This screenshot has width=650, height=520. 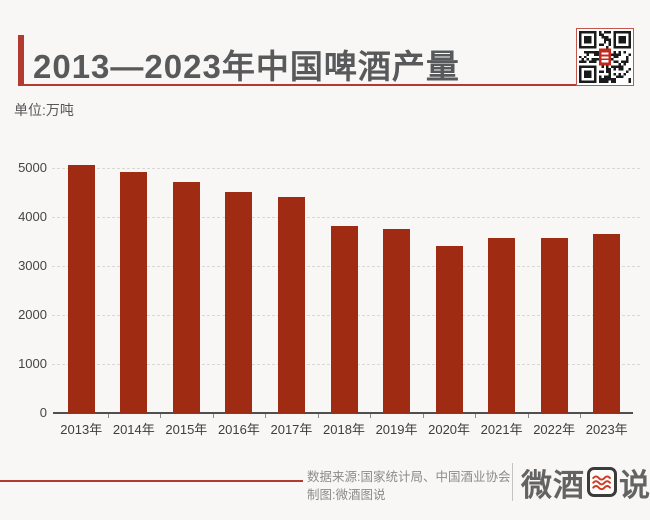 What do you see at coordinates (343, 413) in the screenshot?
I see `x-axis-line` at bounding box center [343, 413].